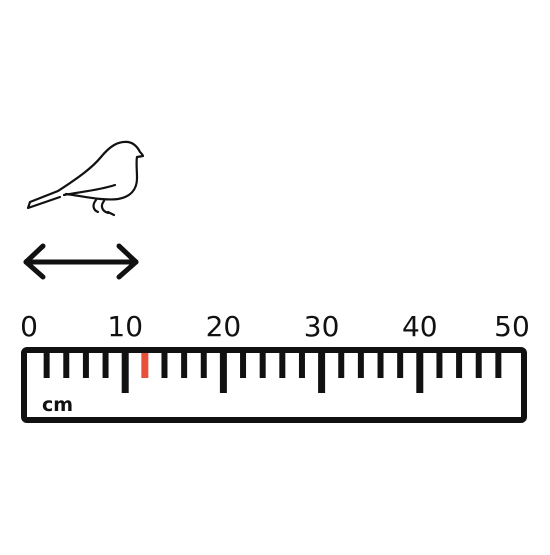 The image size is (550, 555). What do you see at coordinates (29, 326) in the screenshot?
I see `scale-label-0: 0` at bounding box center [29, 326].